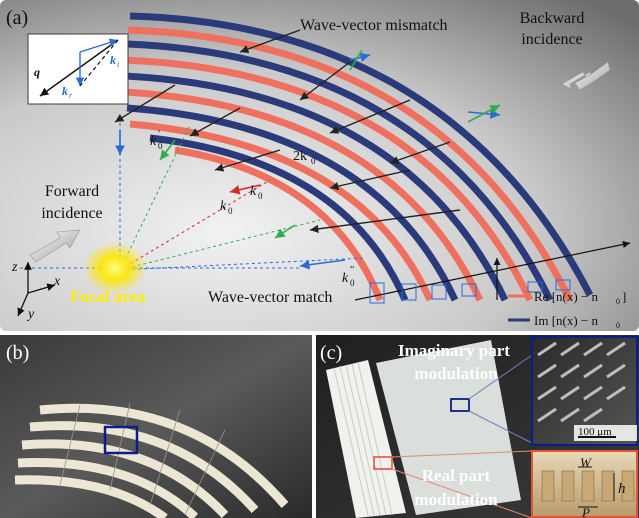  Describe the element at coordinates (383, 463) in the screenshot. I see `real-highlight-box` at that location.